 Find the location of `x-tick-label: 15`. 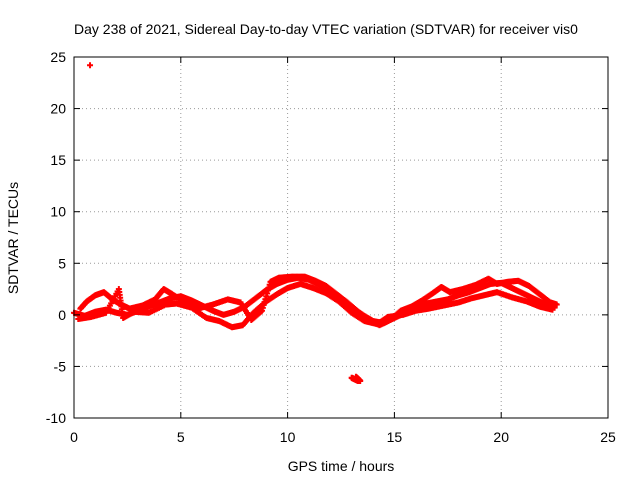

x-tick-label: 15 is located at coordinates (395, 437).